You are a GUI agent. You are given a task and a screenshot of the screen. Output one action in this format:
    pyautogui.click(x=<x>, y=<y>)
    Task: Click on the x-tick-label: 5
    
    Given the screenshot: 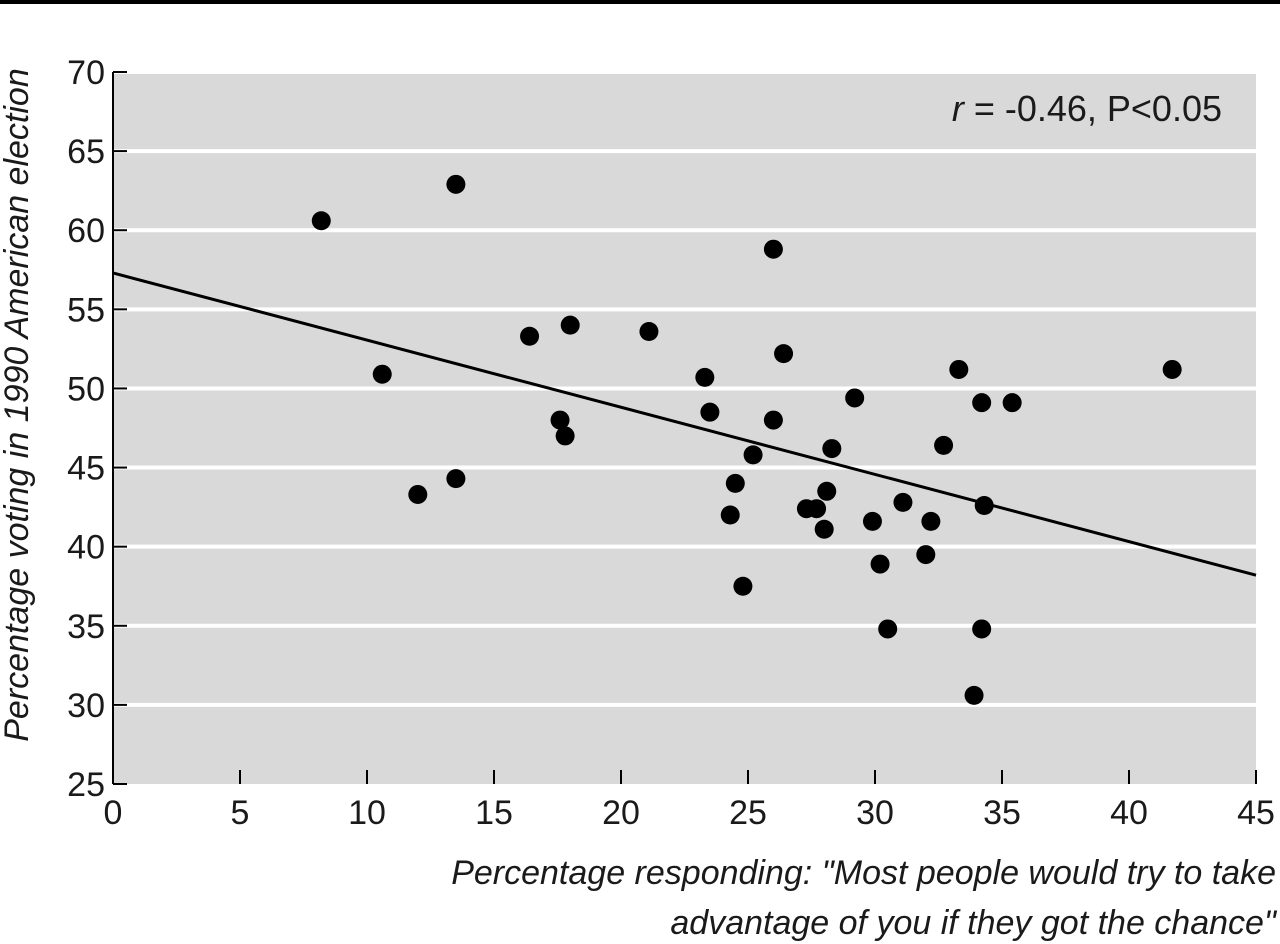 What is the action you would take?
    pyautogui.click(x=240, y=813)
    